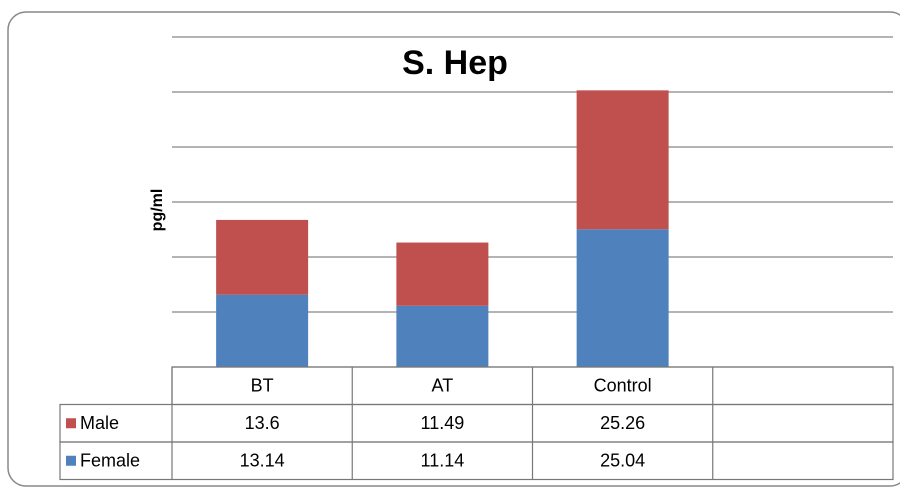 This screenshot has width=900, height=489. I want to click on legend-label: Male, so click(99, 423).